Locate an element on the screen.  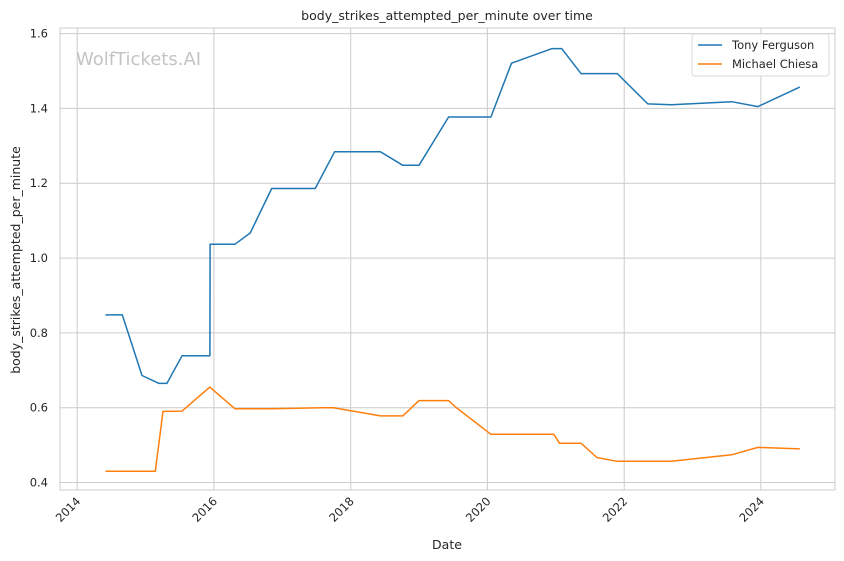
x-axis-label: Date is located at coordinates (447, 544).